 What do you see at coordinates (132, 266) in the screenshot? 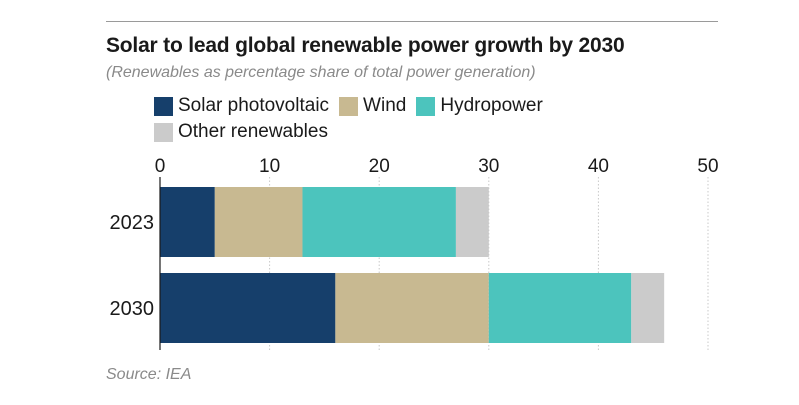
I see `y-axis-categories: 2023 2030` at bounding box center [132, 266].